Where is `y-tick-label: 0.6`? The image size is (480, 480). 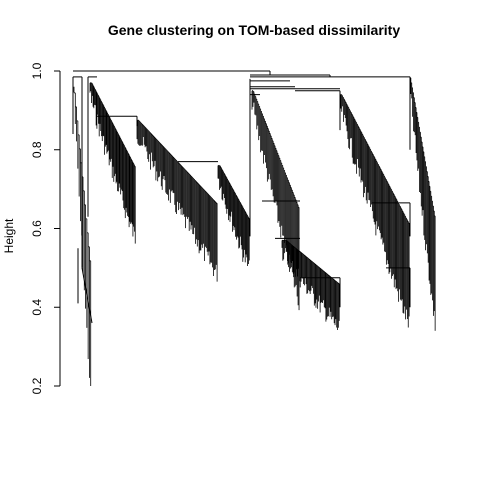 y-tick-label: 0.6 is located at coordinates (37, 228).